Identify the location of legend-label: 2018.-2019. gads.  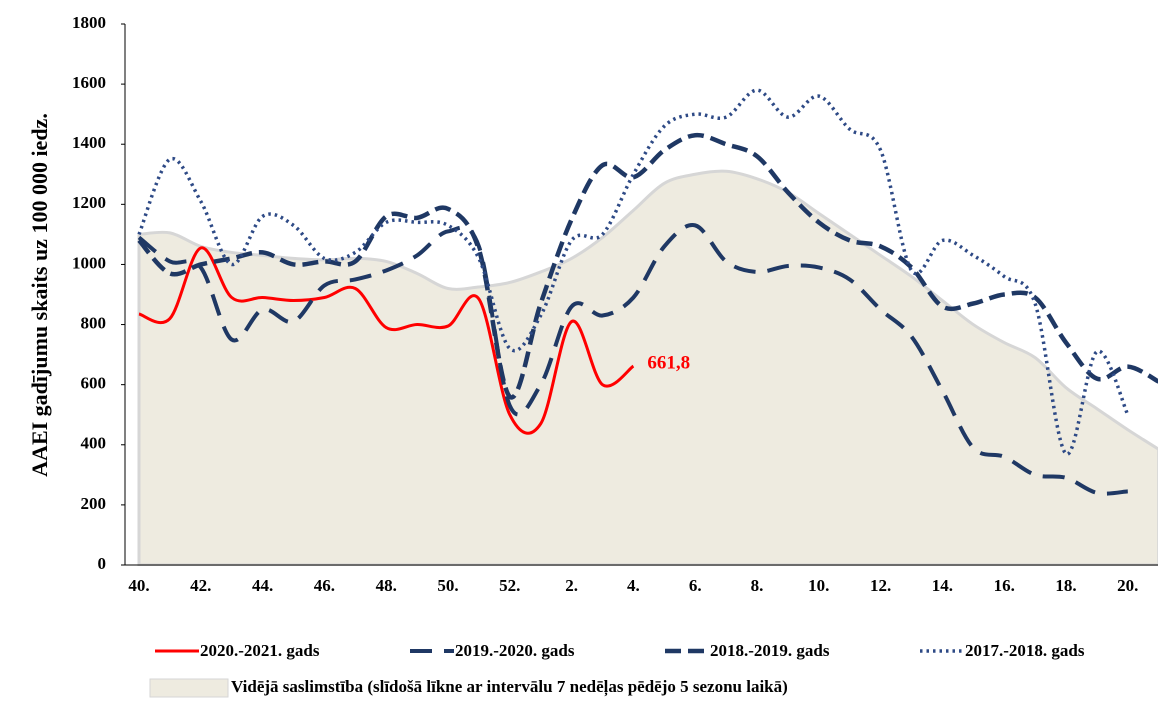
(770, 650).